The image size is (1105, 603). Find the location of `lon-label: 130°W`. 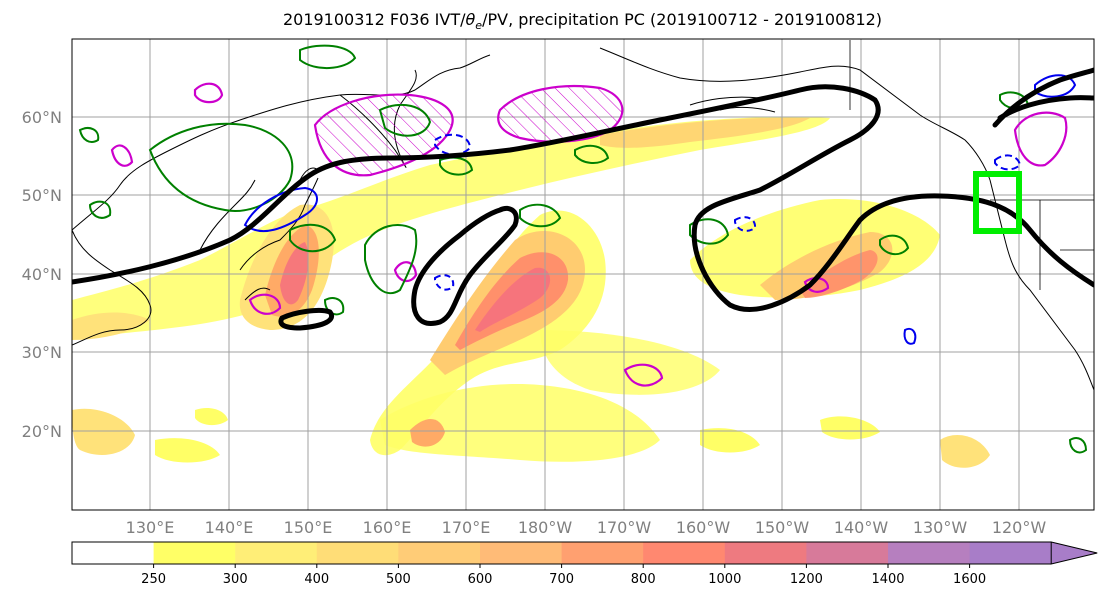

lon-label: 130°W is located at coordinates (940, 527).